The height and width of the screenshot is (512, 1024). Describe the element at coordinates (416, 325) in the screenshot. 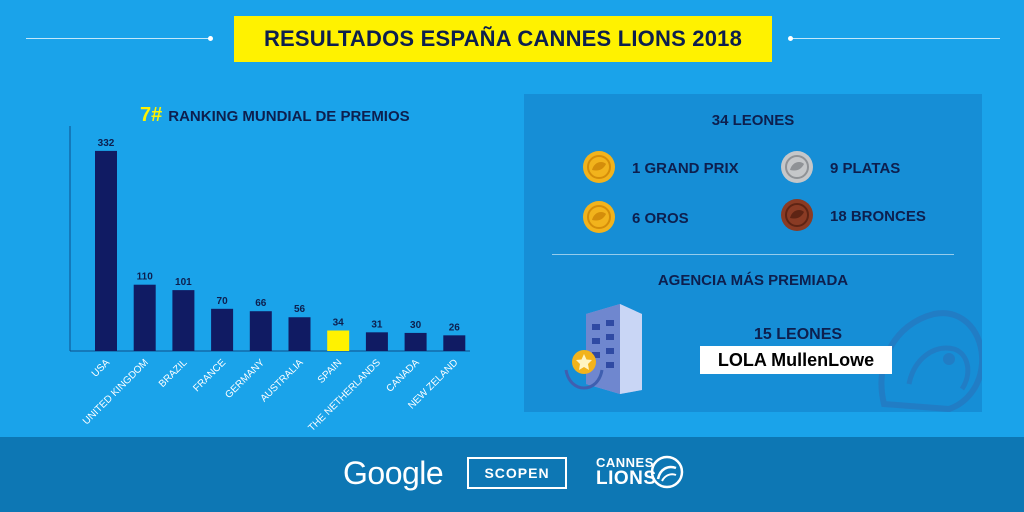

I see `data-label: 30` at that location.